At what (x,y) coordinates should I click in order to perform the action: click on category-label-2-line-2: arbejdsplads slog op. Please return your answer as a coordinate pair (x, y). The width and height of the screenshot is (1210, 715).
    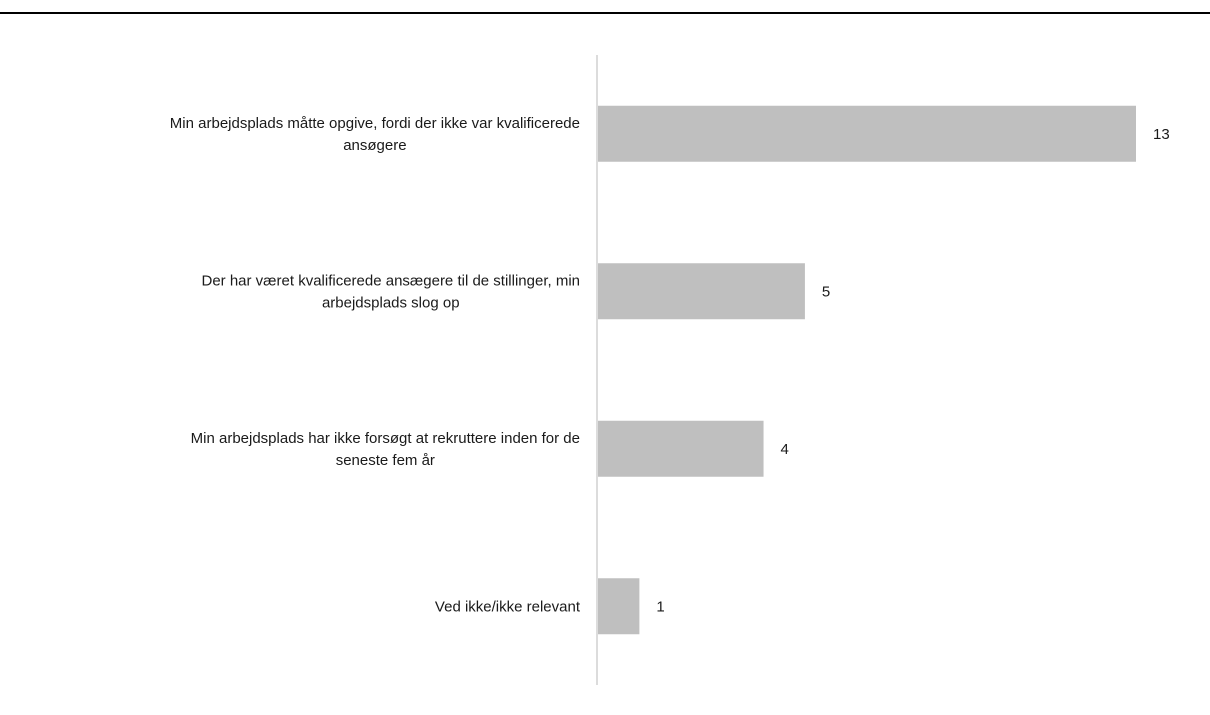
    Looking at the image, I should click on (391, 302).